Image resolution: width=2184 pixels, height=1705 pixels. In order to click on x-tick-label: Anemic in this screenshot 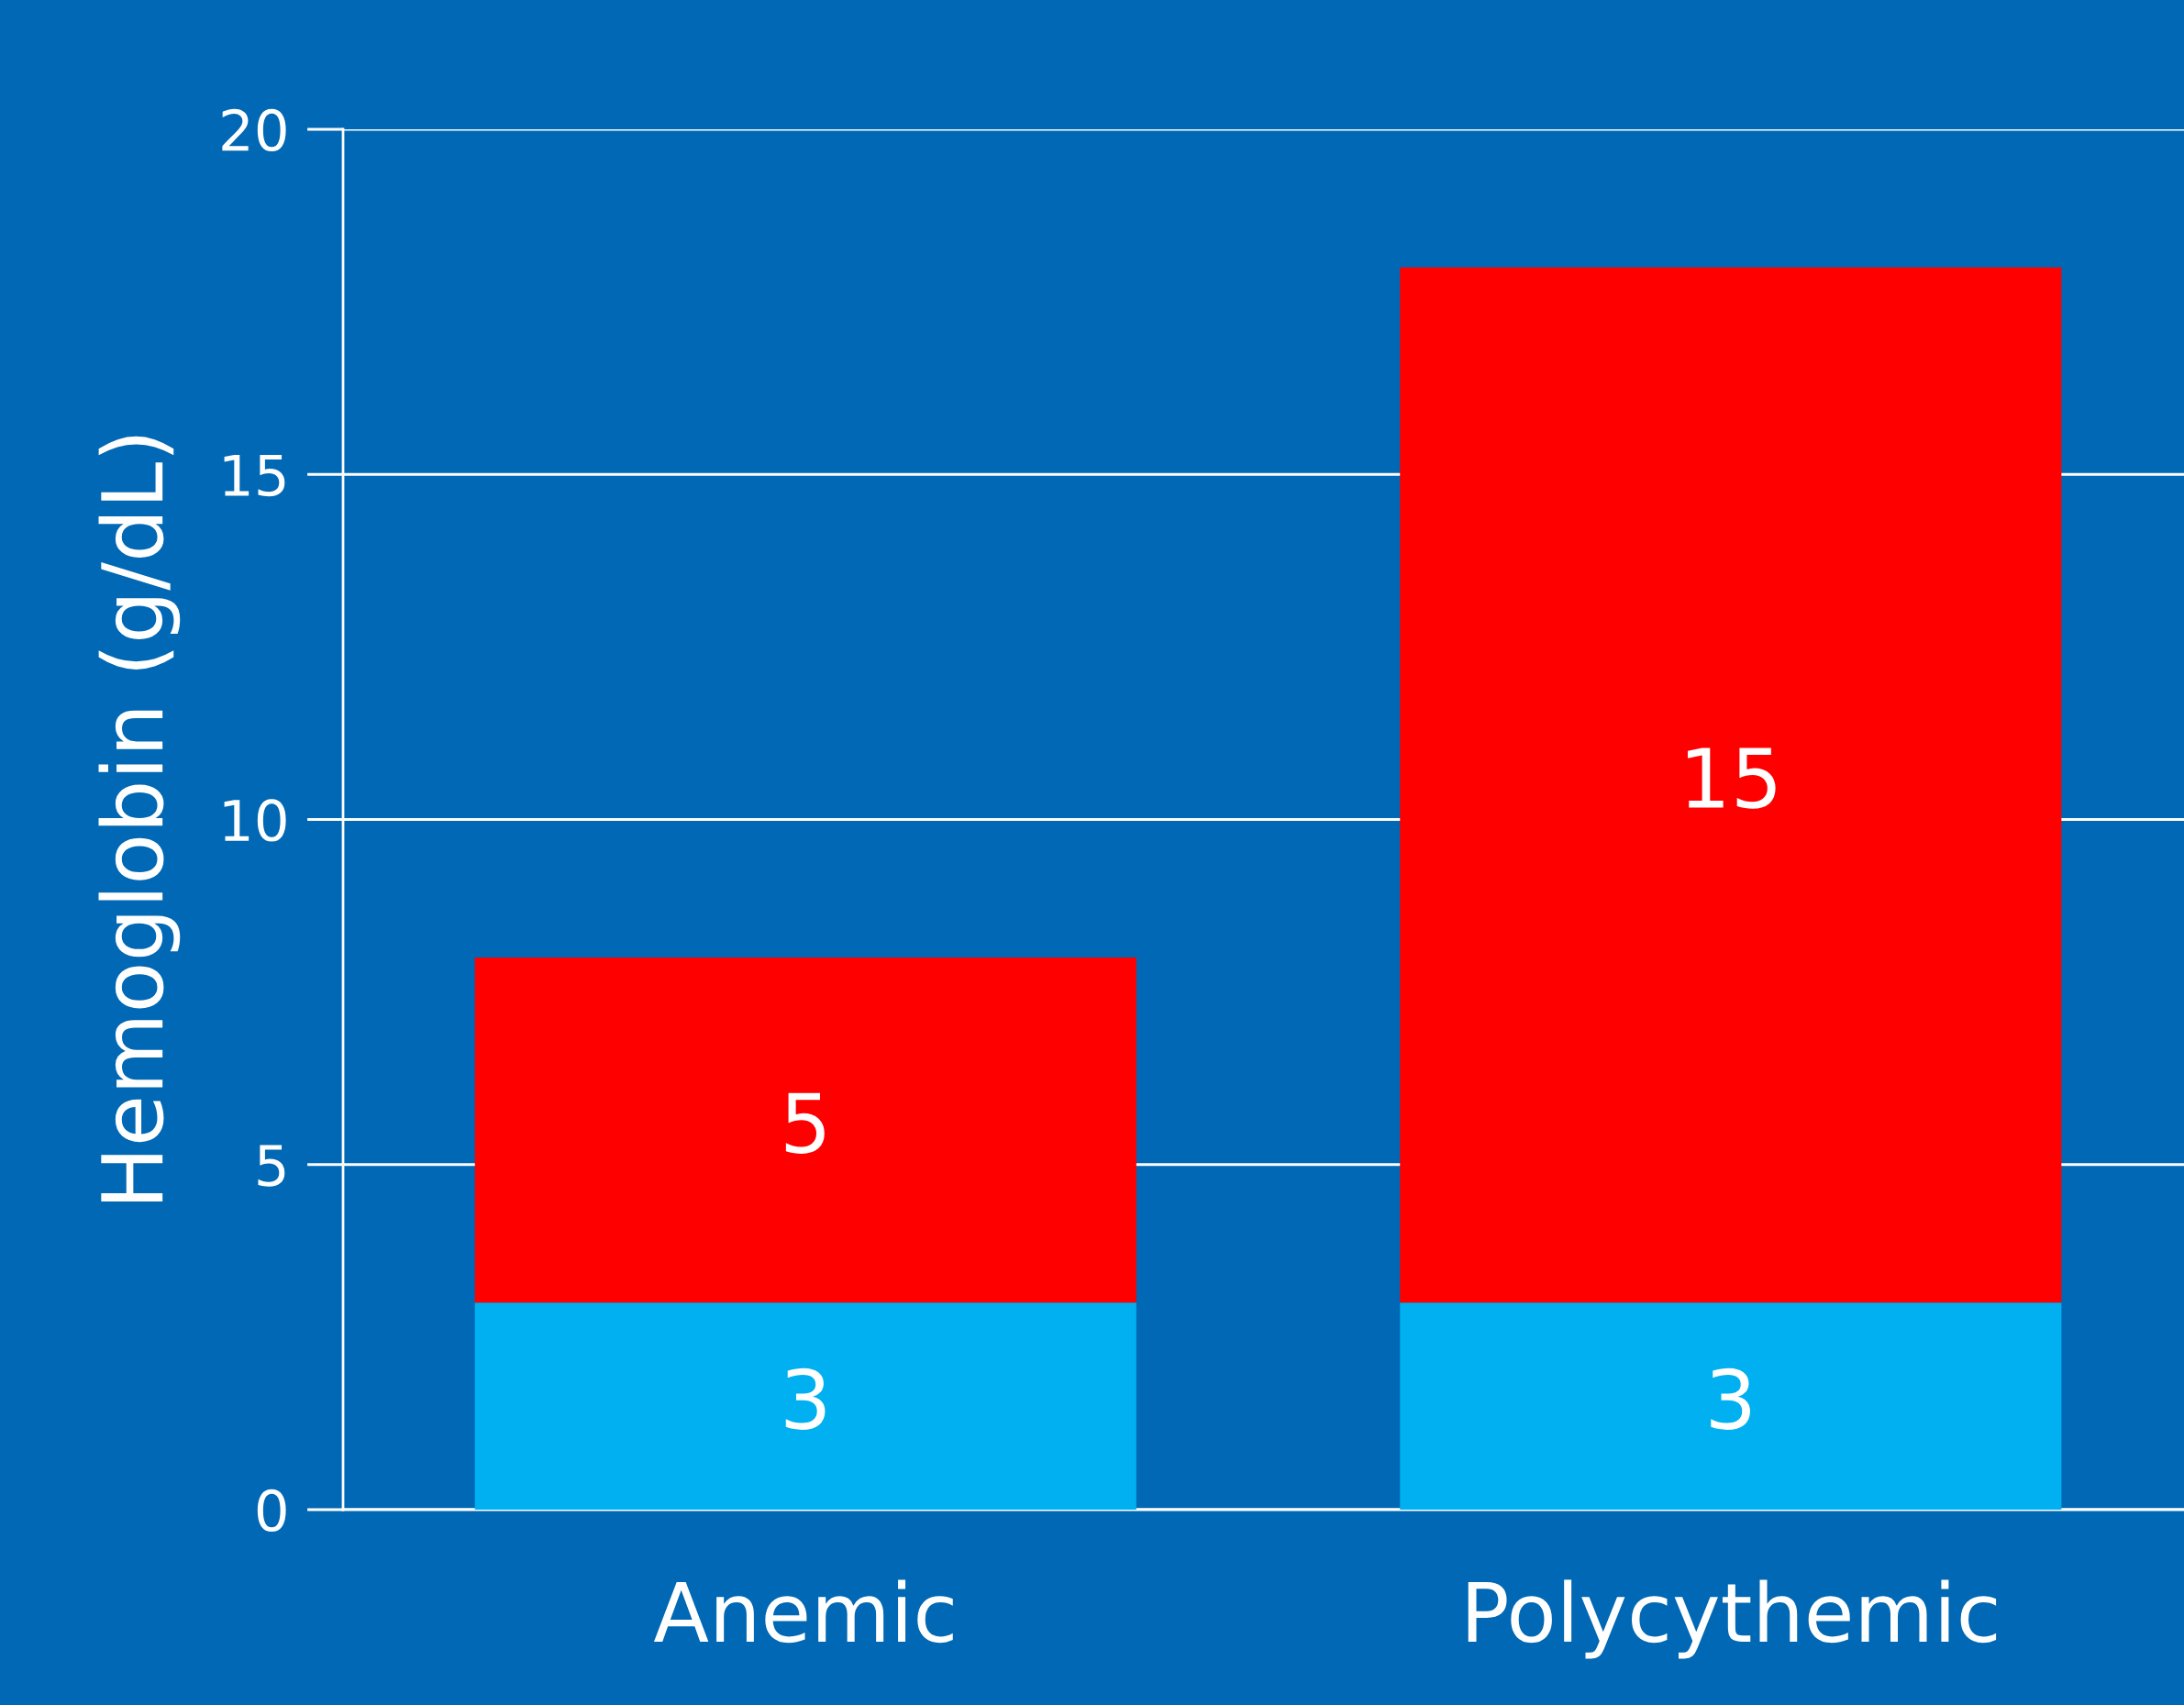, I will do `click(803, 1611)`.